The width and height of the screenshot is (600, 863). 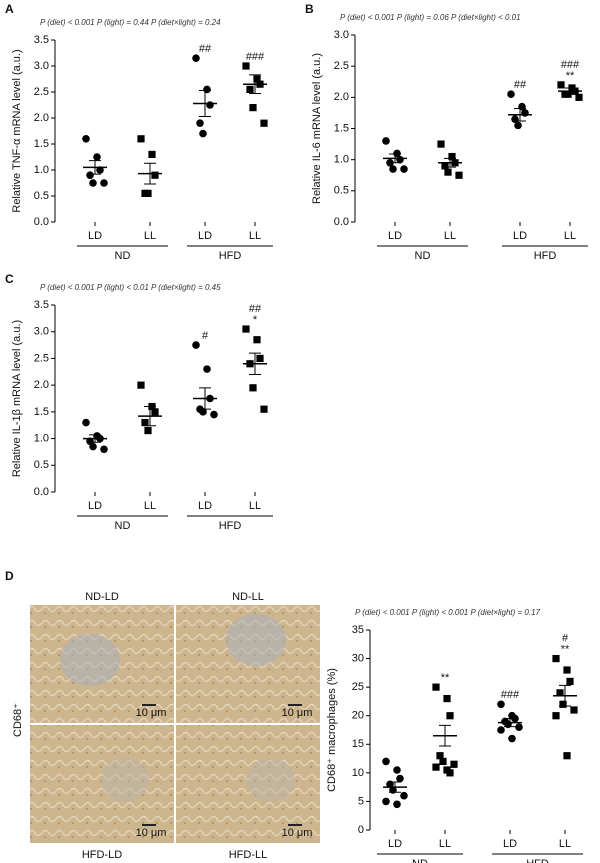 What do you see at coordinates (358, 773) in the screenshot?
I see `y-tick-label: 10` at bounding box center [358, 773].